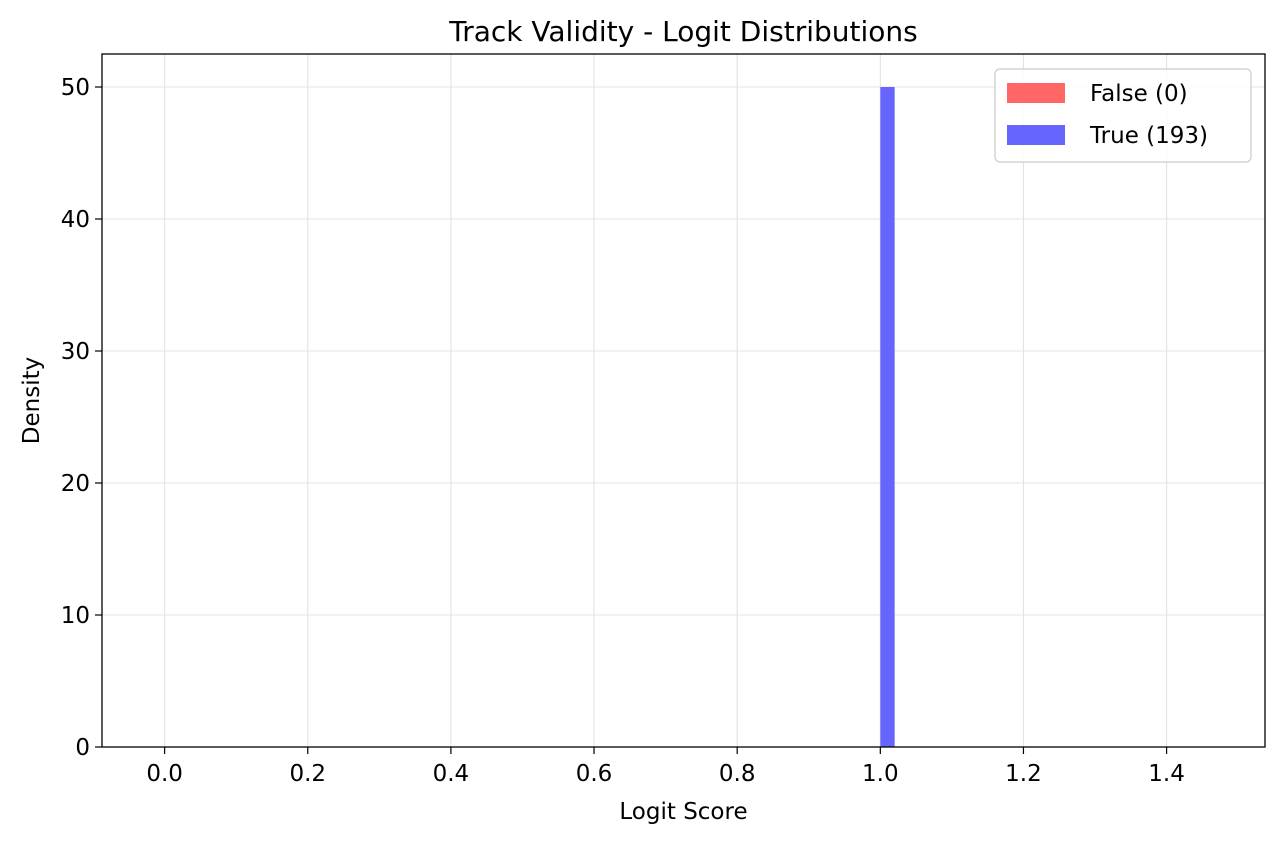  What do you see at coordinates (1123, 115) in the screenshot?
I see `legend: False (0) True (193)` at bounding box center [1123, 115].